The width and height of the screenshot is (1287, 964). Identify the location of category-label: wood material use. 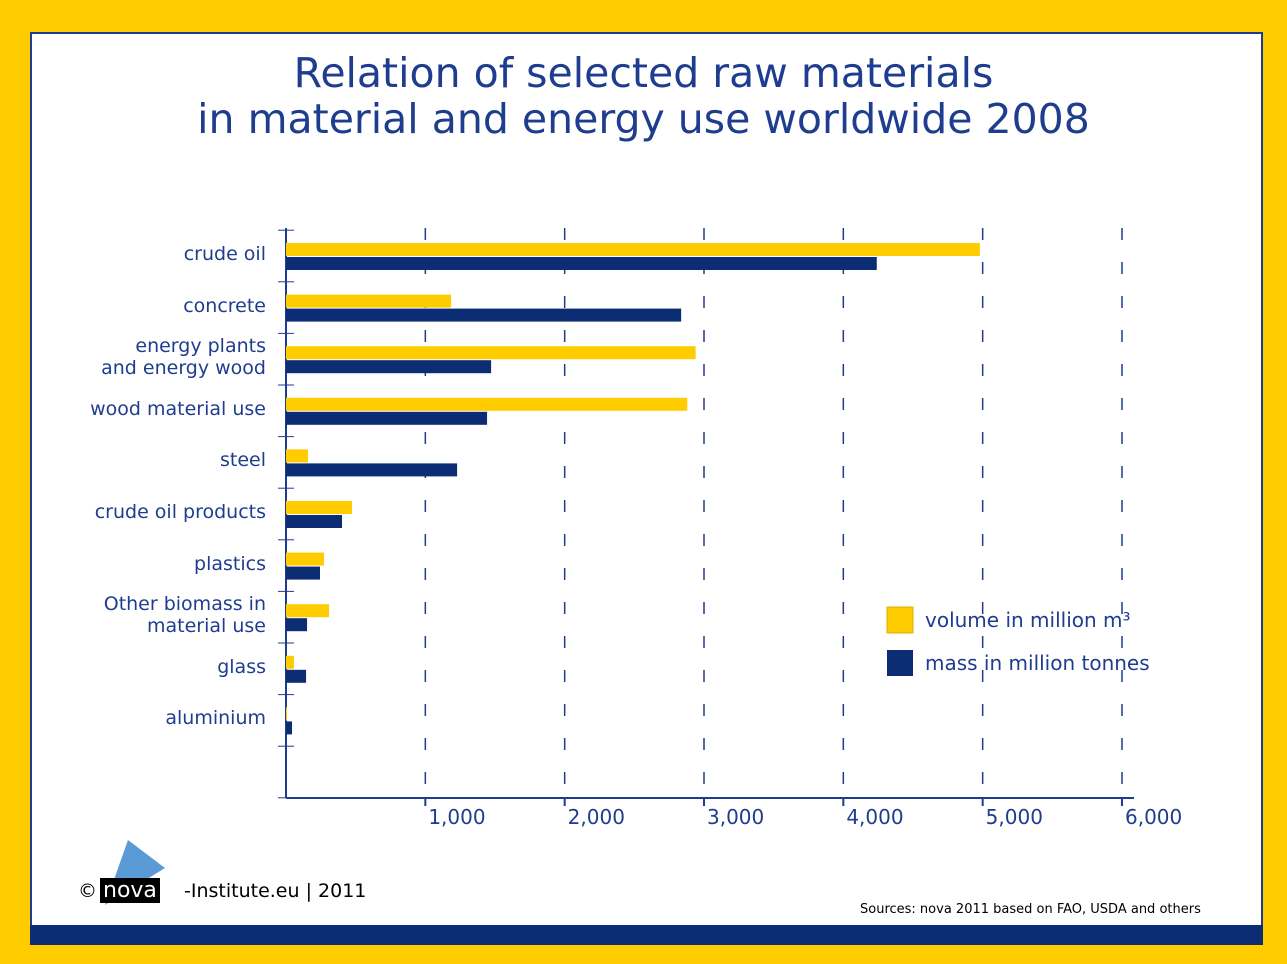
(178, 408).